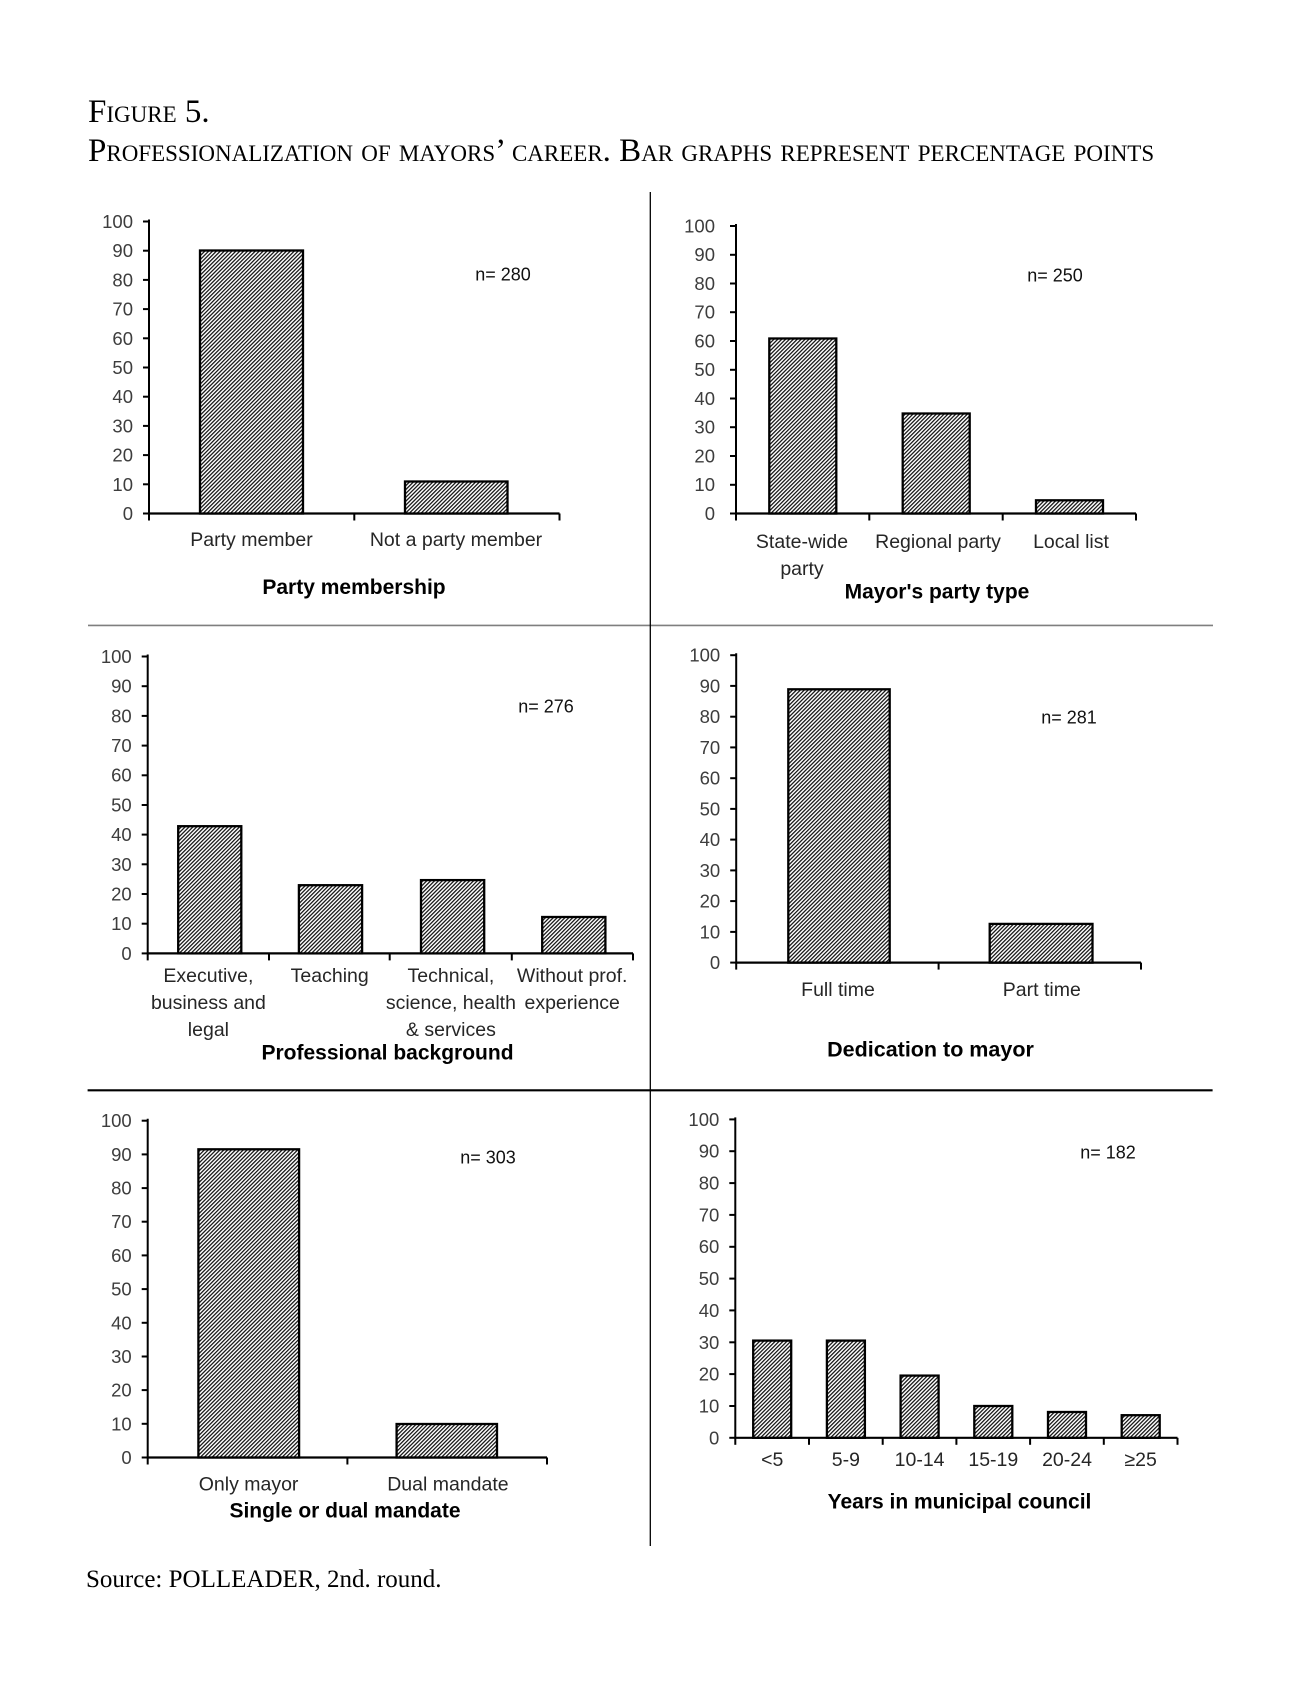 This screenshot has height=1692, width=1302. Describe the element at coordinates (846, 1460) in the screenshot. I see `svg-text: 5-9` at that location.